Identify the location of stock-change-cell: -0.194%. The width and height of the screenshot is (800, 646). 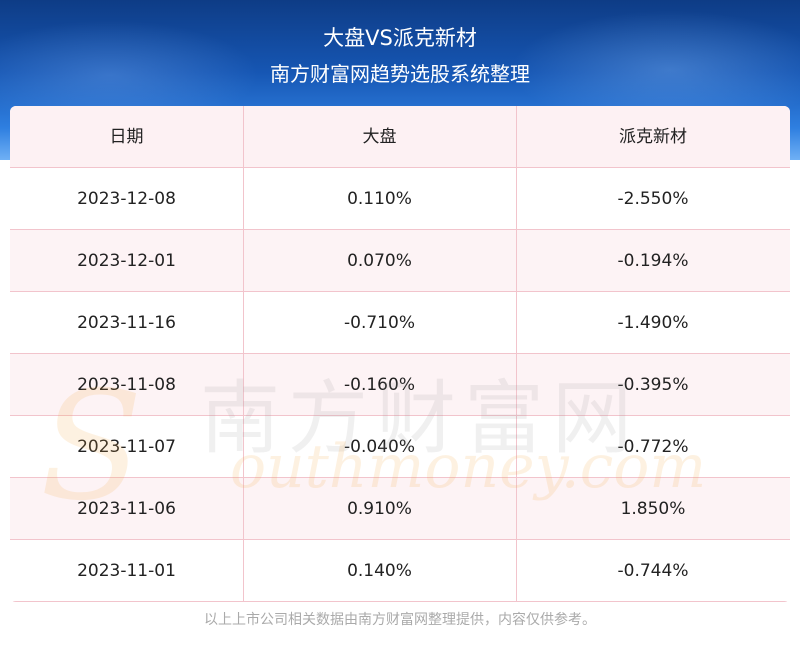
(653, 261).